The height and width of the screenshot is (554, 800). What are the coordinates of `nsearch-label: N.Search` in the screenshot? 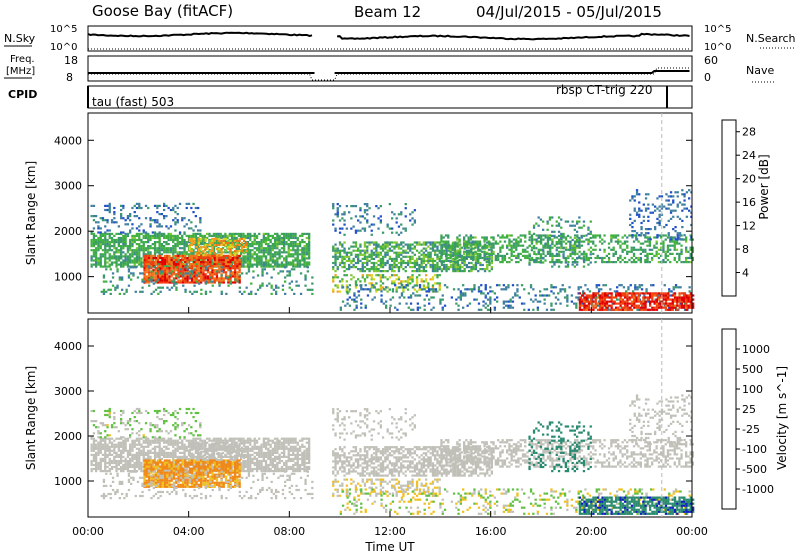 It's located at (771, 38).